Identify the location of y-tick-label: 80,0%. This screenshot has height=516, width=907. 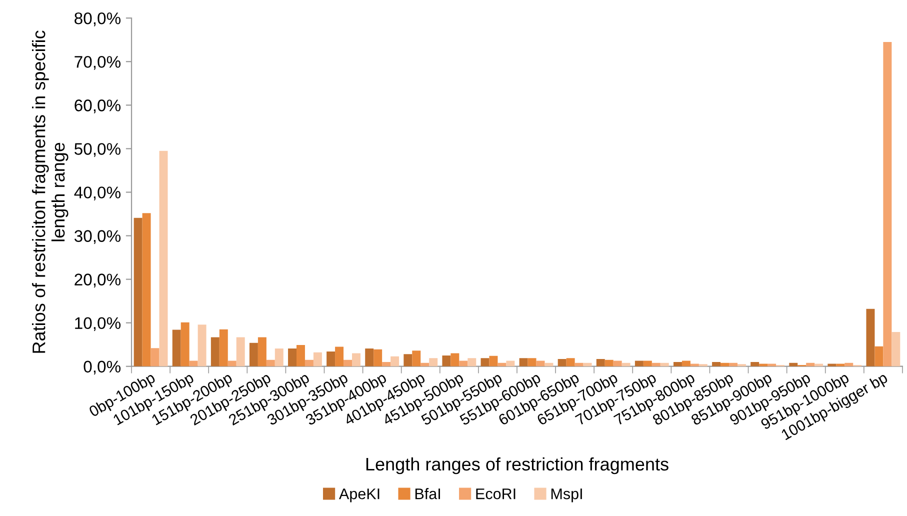
(97, 19).